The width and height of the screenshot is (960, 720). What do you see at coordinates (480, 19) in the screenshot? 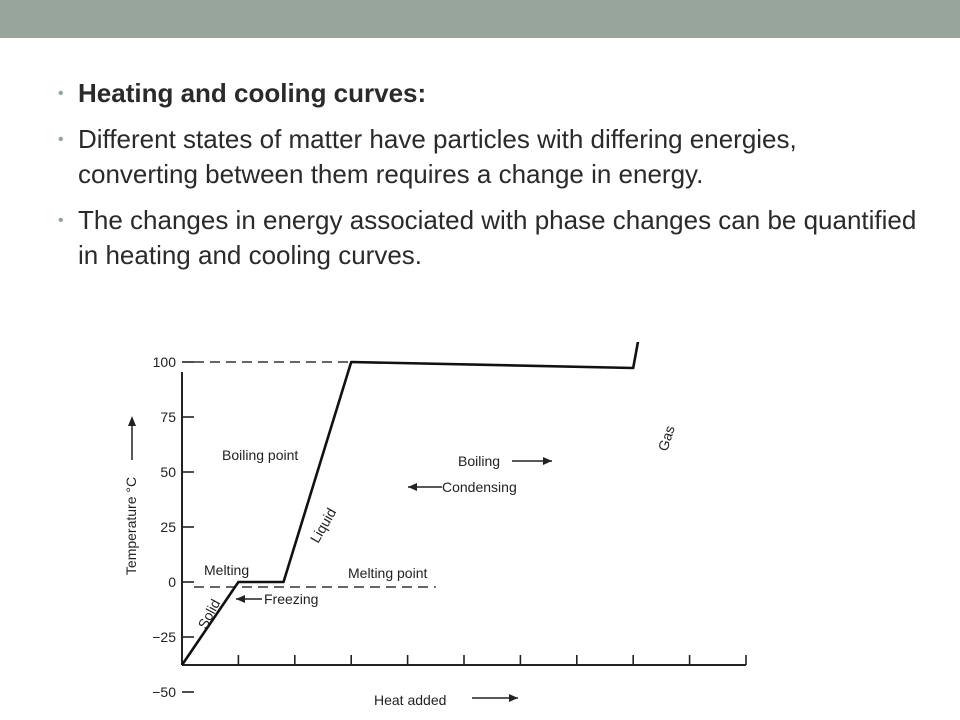
I see `slide-top-band` at bounding box center [480, 19].